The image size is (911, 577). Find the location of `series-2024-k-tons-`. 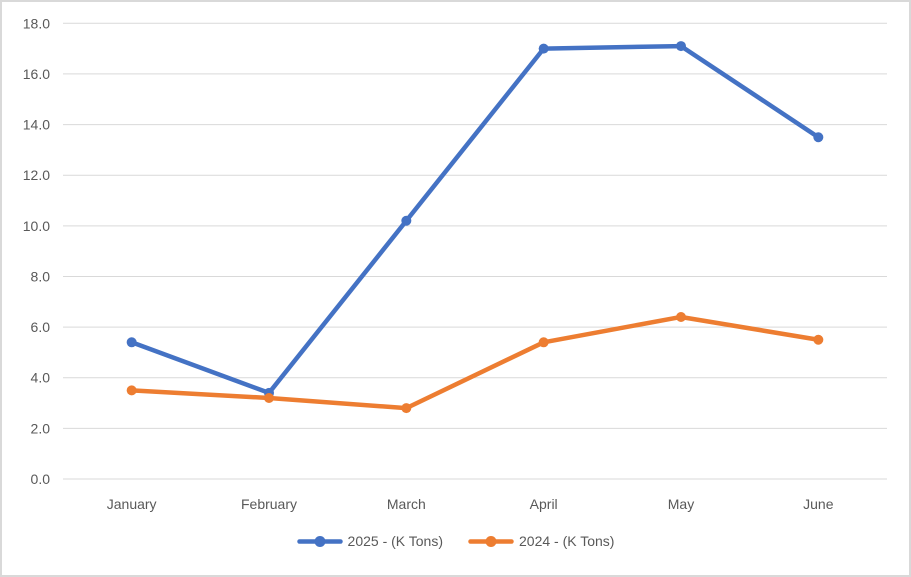

series-2024-k-tons- is located at coordinates (475, 362).